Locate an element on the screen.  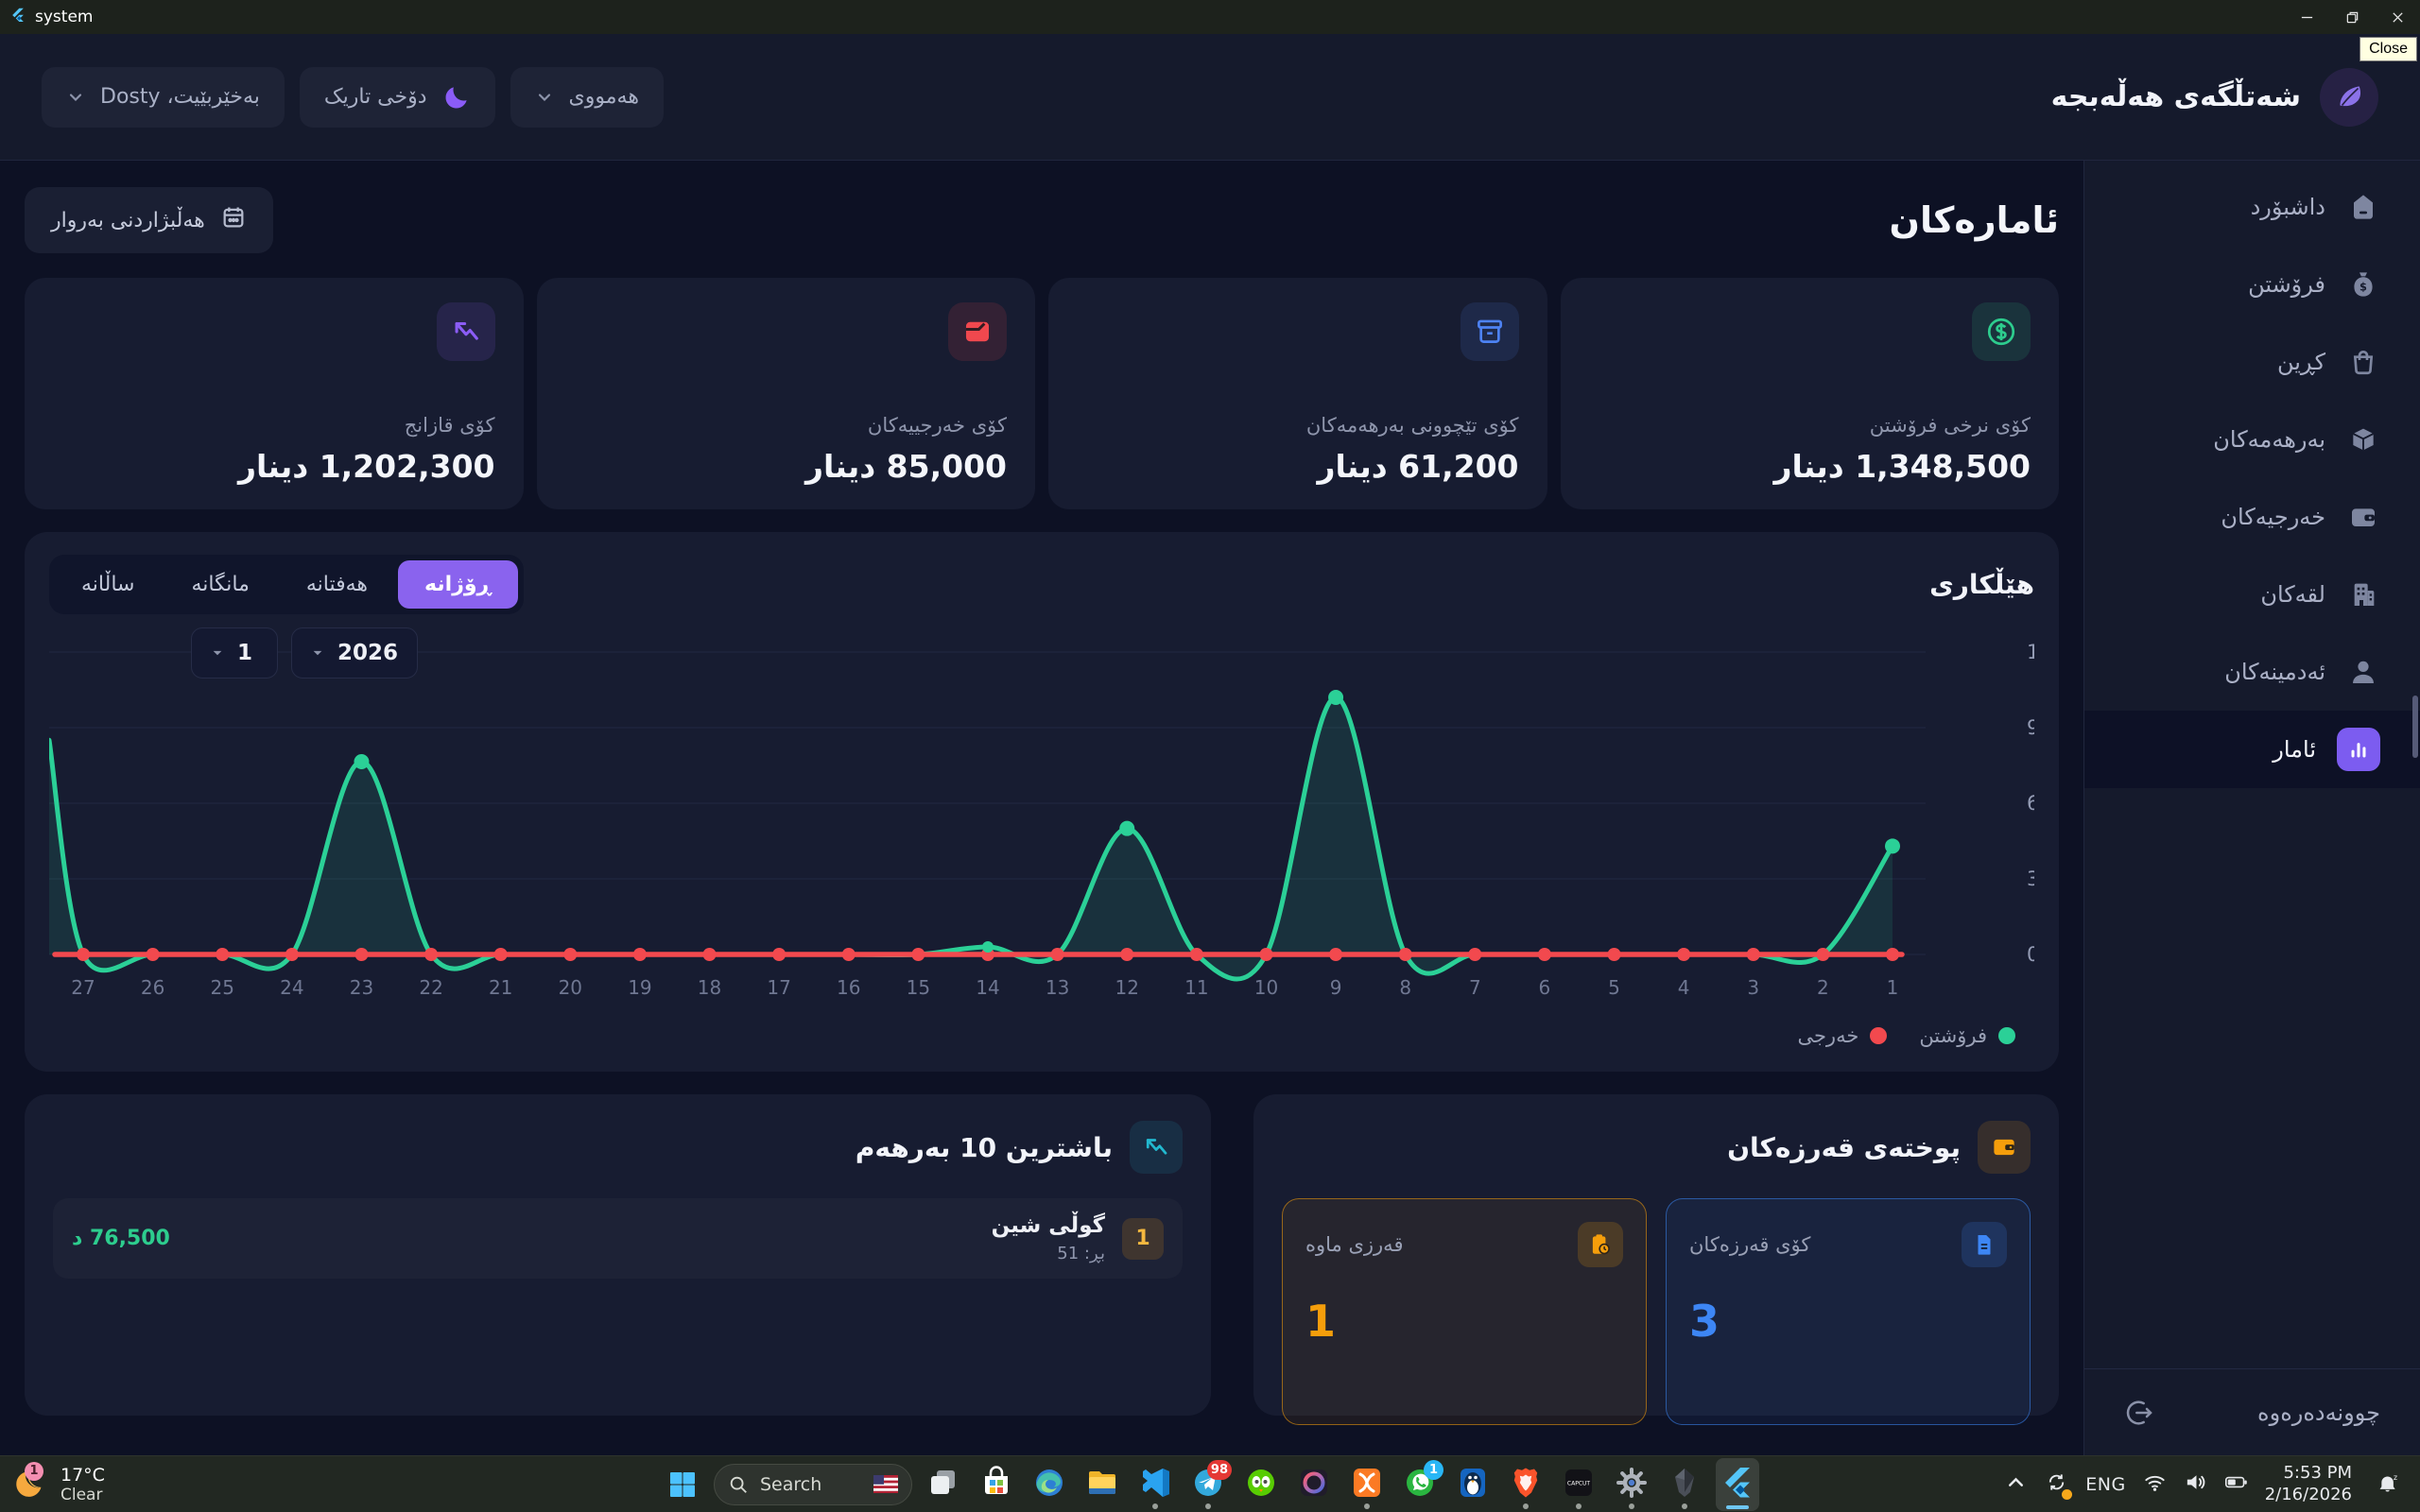
moon-weather-icon is located at coordinates (31, 1488).